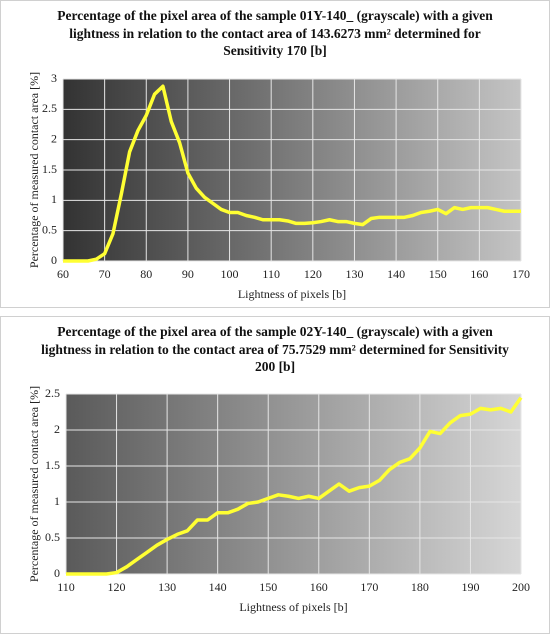 The width and height of the screenshot is (550, 634). Describe the element at coordinates (188, 274) in the screenshot. I see `x-tick-label: 90` at that location.